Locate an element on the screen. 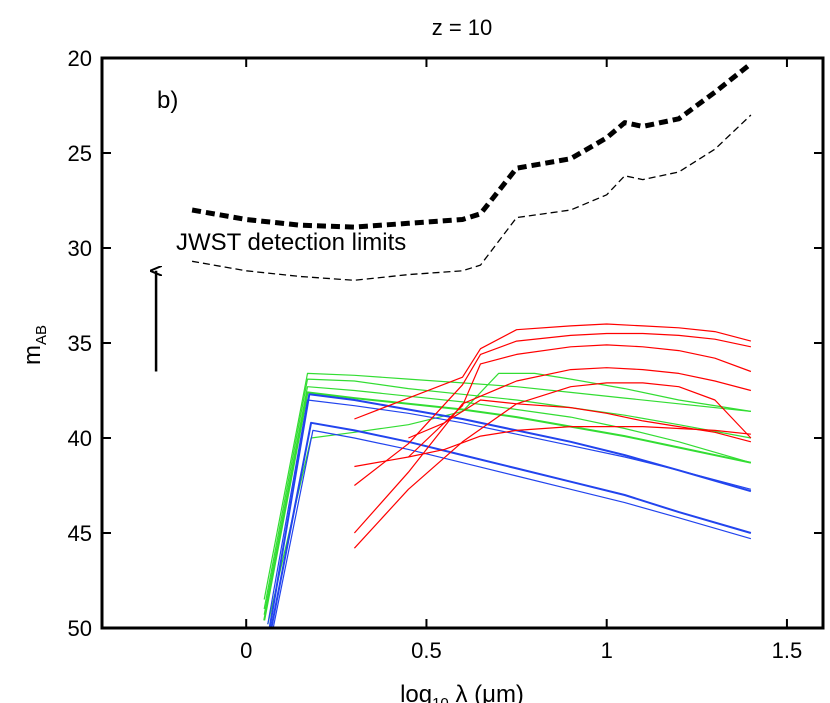  y-axis-label-main: m is located at coordinates (32, 355).